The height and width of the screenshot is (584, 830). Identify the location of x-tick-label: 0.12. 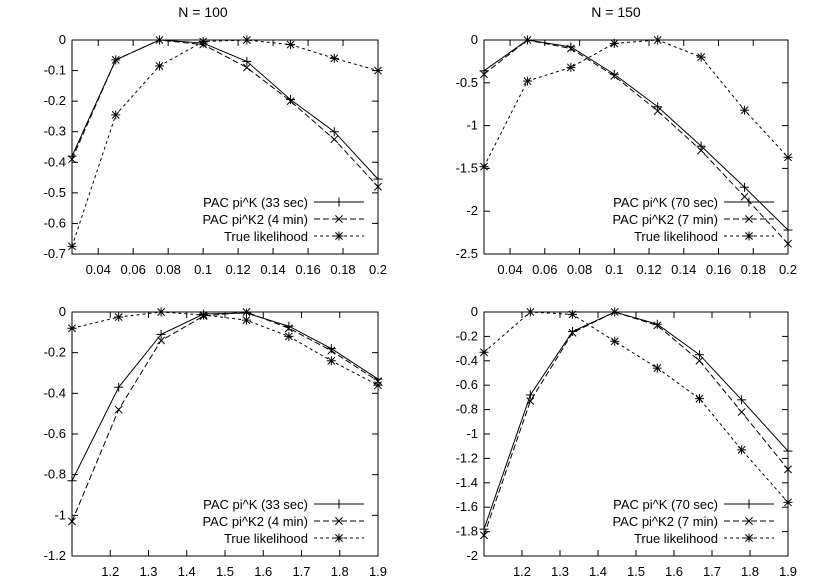
(237, 269).